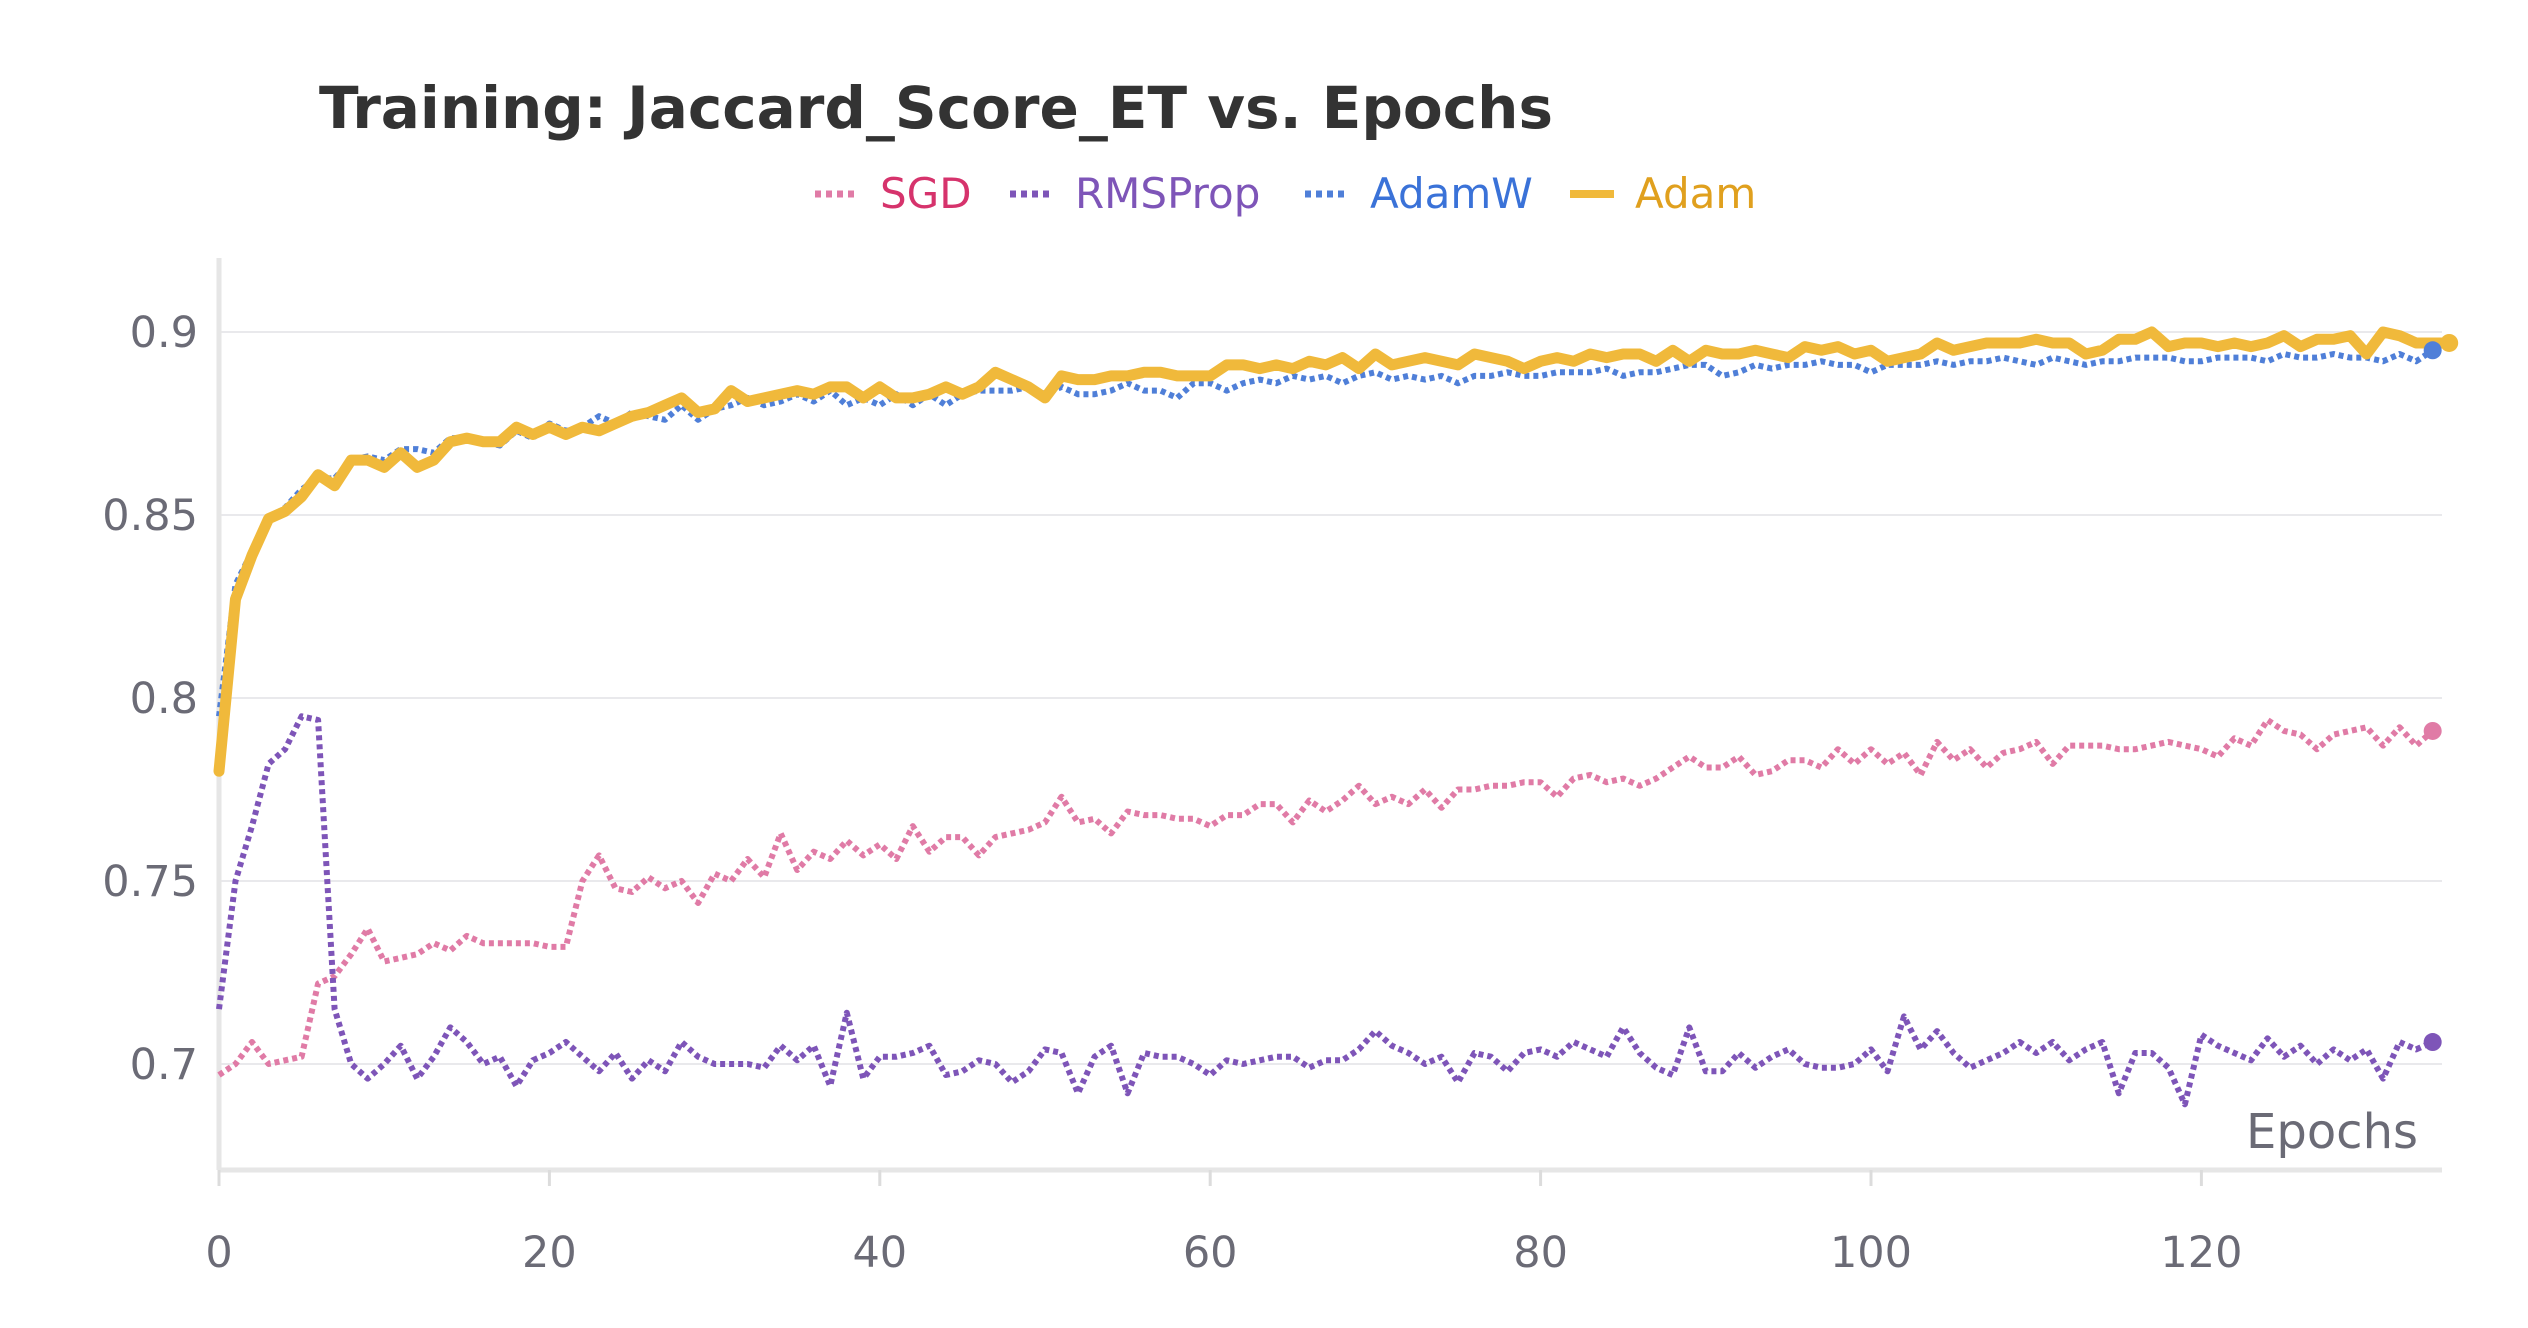 The image size is (2528, 1328). Describe the element at coordinates (150, 516) in the screenshot. I see `y-tick-label: 0.85` at that location.